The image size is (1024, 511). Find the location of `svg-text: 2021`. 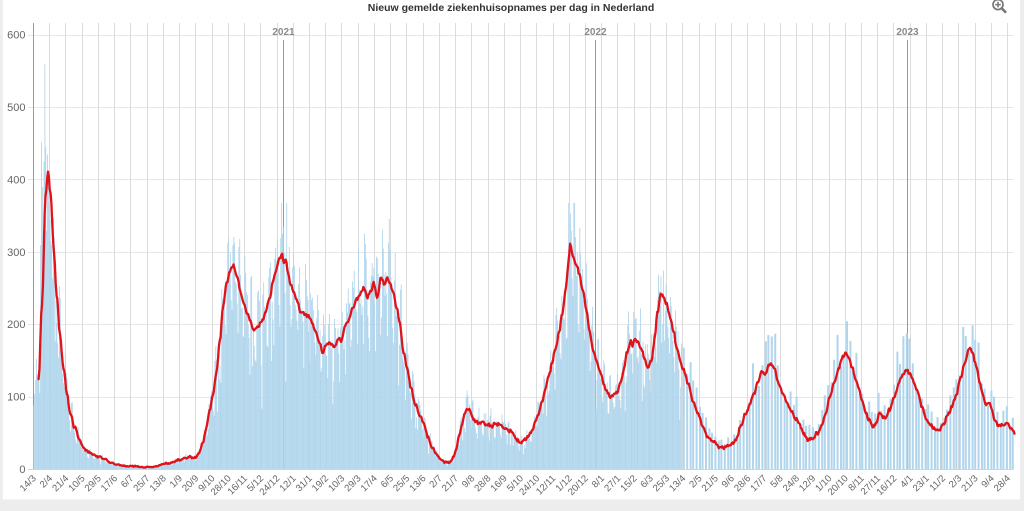

svg-text: 2021 is located at coordinates (283, 32).